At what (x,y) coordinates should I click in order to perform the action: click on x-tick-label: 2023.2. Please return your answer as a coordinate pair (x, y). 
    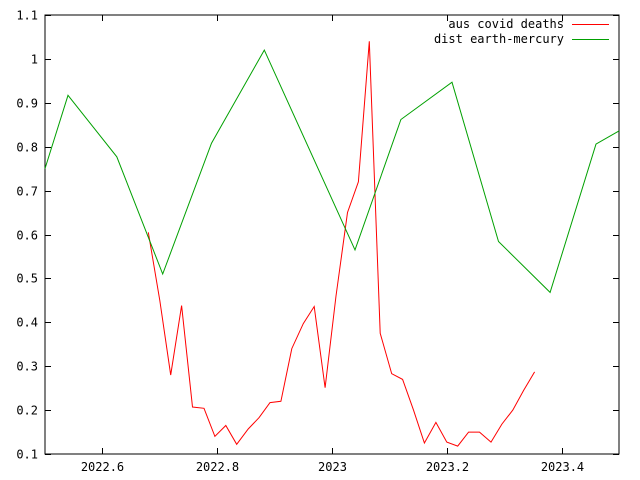
    Looking at the image, I should click on (447, 467).